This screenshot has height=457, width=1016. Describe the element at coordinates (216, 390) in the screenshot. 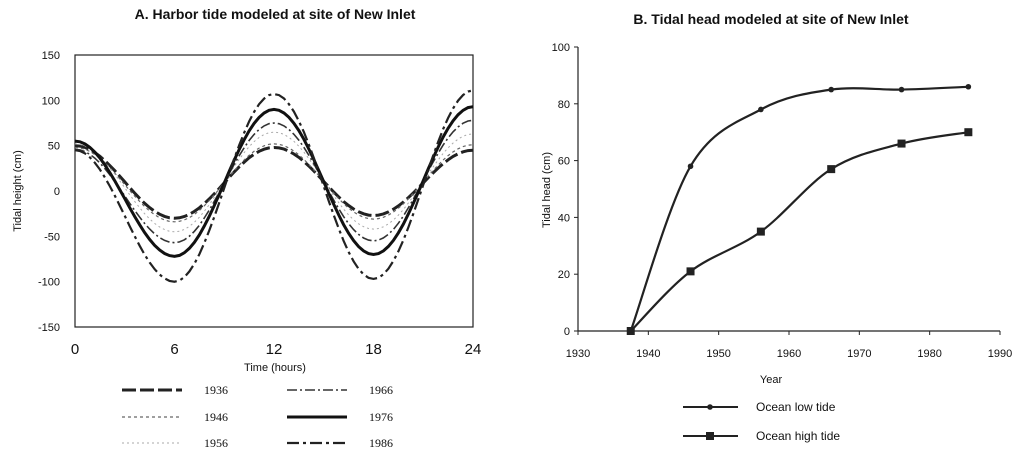

I see `legend-label-1936: 1936` at that location.